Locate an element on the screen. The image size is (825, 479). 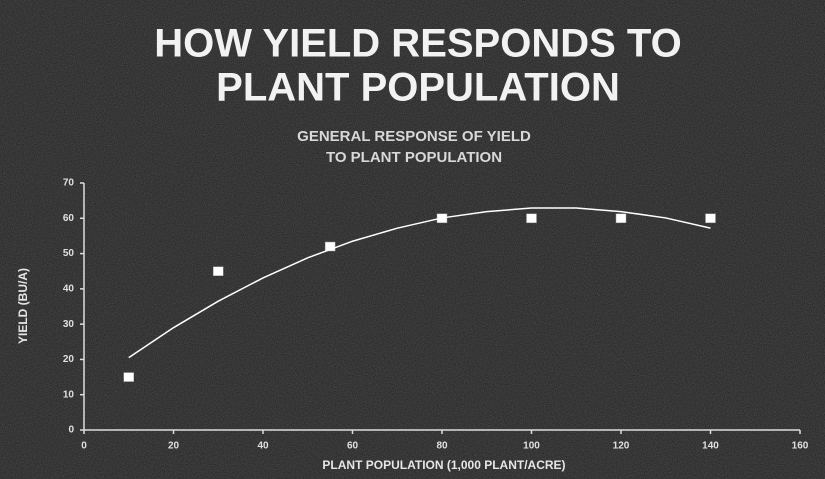
x-tick-label: 80 is located at coordinates (442, 446).